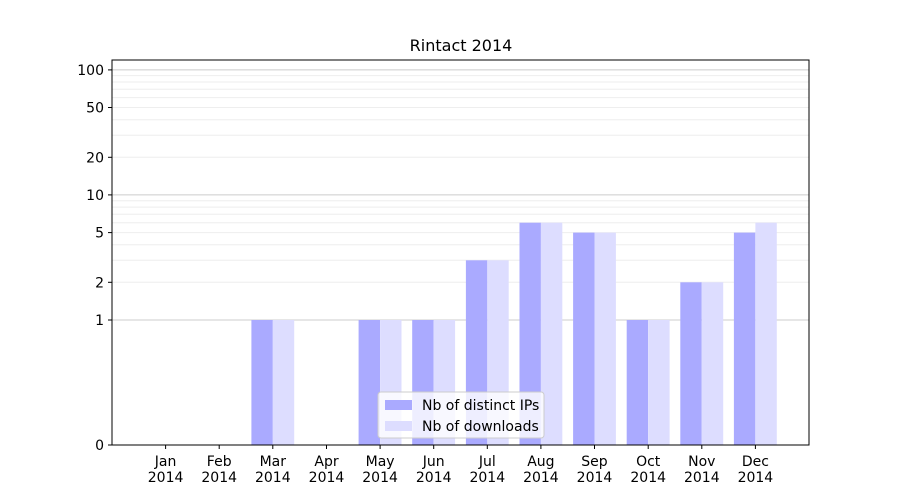  What do you see at coordinates (487, 470) in the screenshot?
I see `x-tick-label: Jul 2014` at bounding box center [487, 470].